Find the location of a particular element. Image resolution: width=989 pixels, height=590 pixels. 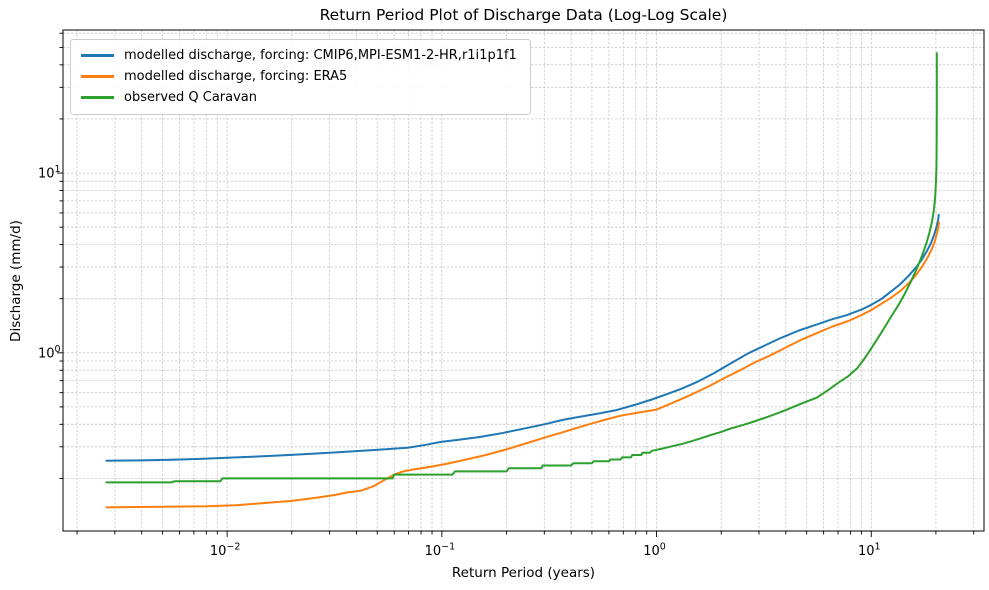

legend-item: modelled discharge, forcing: ERA5 is located at coordinates (299, 76).